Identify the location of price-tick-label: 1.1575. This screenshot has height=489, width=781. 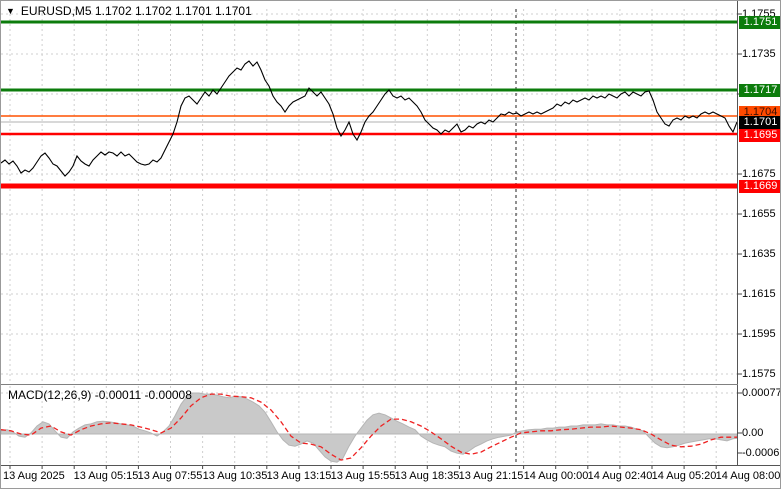
(759, 374).